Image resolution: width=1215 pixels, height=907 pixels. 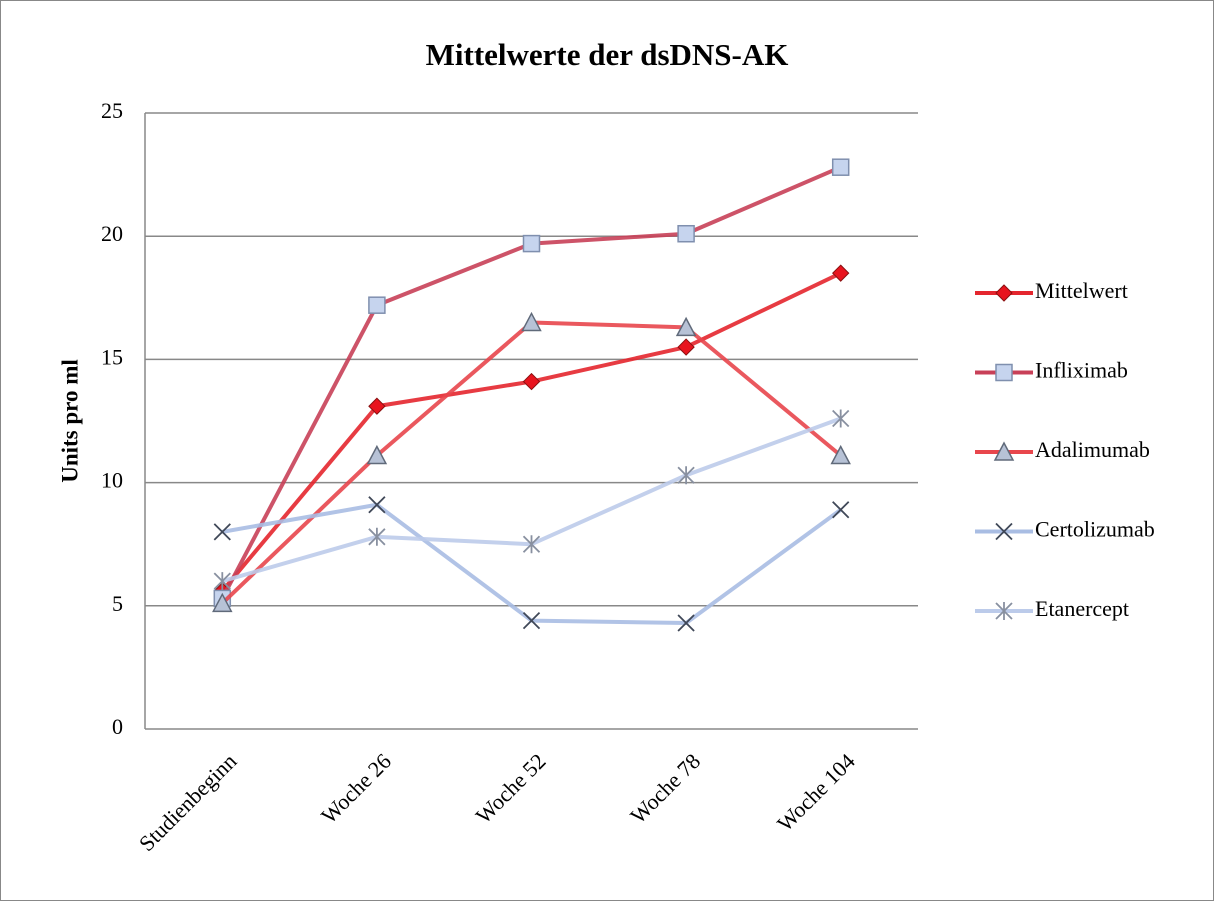 I want to click on y-tick-label: 5, so click(x=117, y=603).